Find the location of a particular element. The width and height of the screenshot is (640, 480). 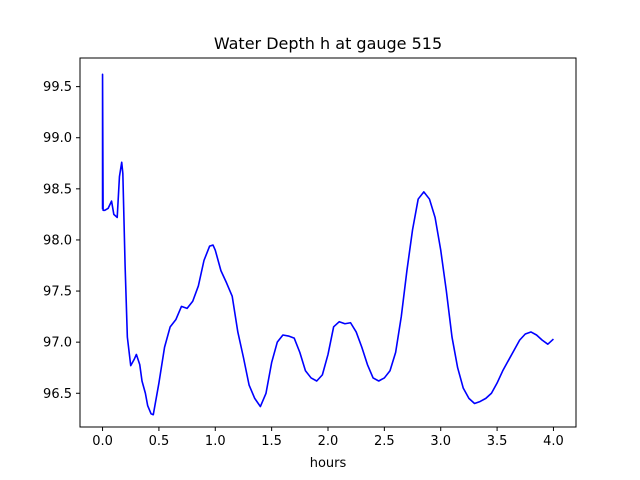

x-tick-label: 2.0 is located at coordinates (328, 441).